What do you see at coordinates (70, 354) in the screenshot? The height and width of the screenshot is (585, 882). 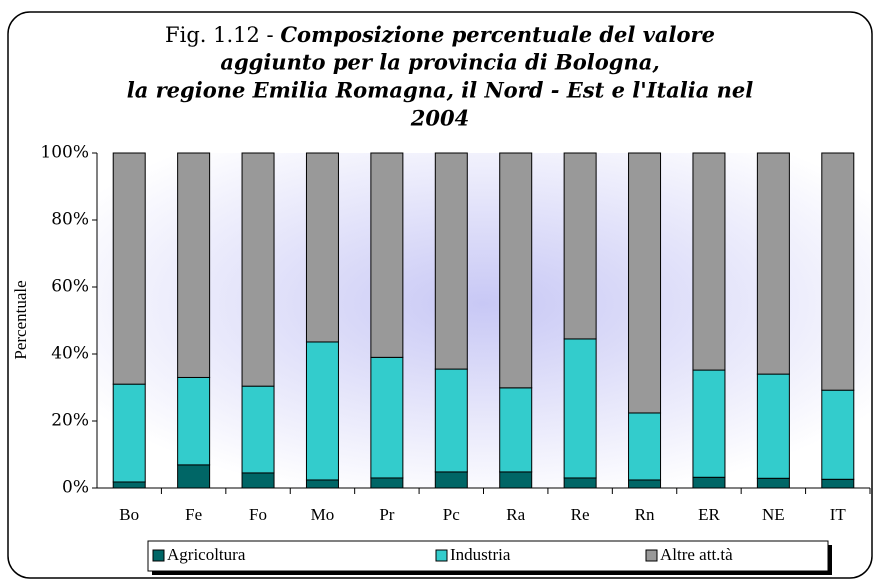 I see `y-tick-label: 40%` at bounding box center [70, 354].